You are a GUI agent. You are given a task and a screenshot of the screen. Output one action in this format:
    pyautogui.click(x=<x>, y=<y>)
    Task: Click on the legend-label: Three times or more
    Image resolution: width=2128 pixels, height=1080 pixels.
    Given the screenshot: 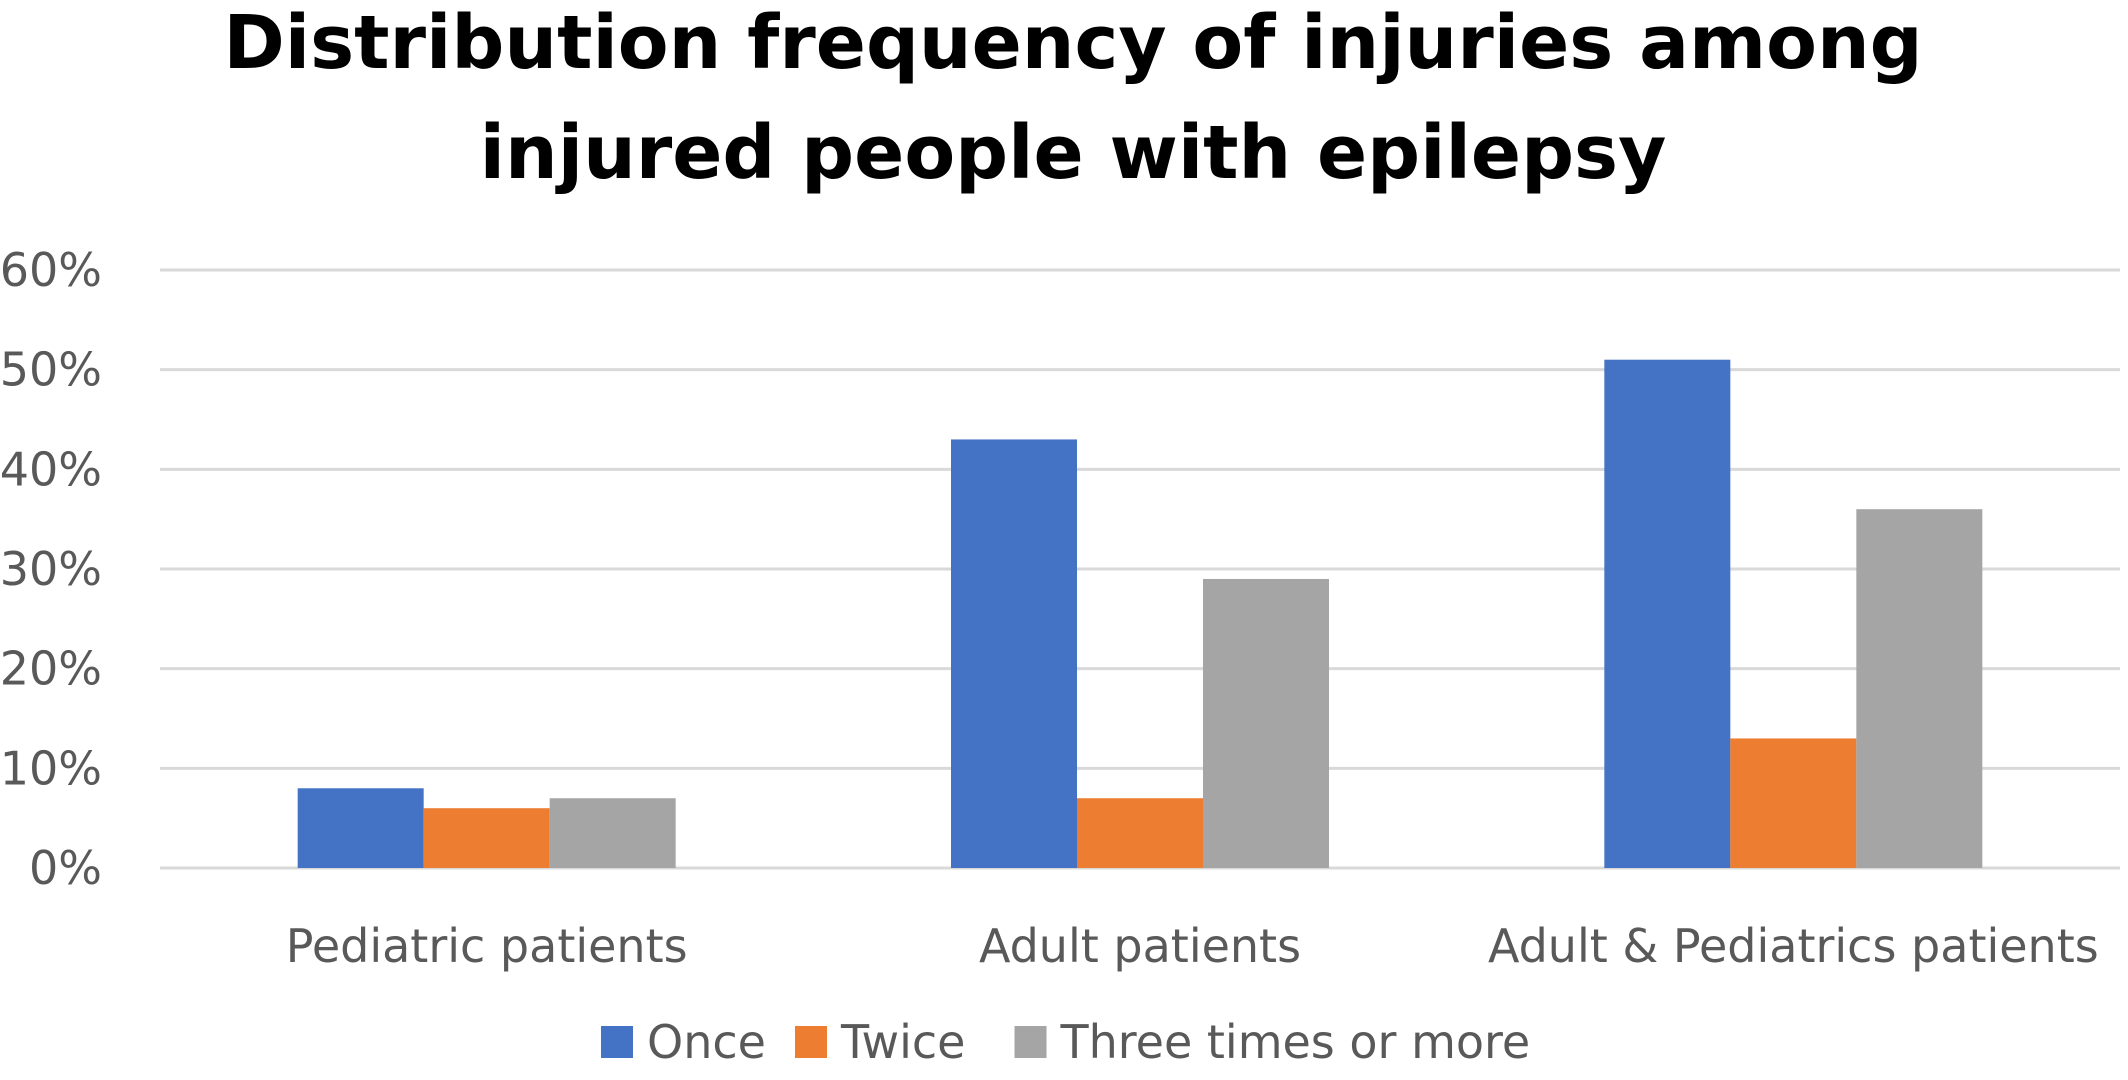 What is the action you would take?
    pyautogui.click(x=1295, y=1042)
    